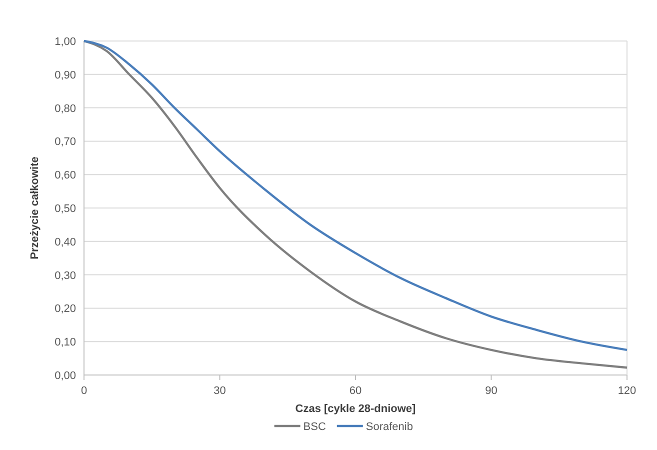 This screenshot has width=657, height=450. What do you see at coordinates (65, 209) in the screenshot?
I see `y-tick-label: 0,50` at bounding box center [65, 209].